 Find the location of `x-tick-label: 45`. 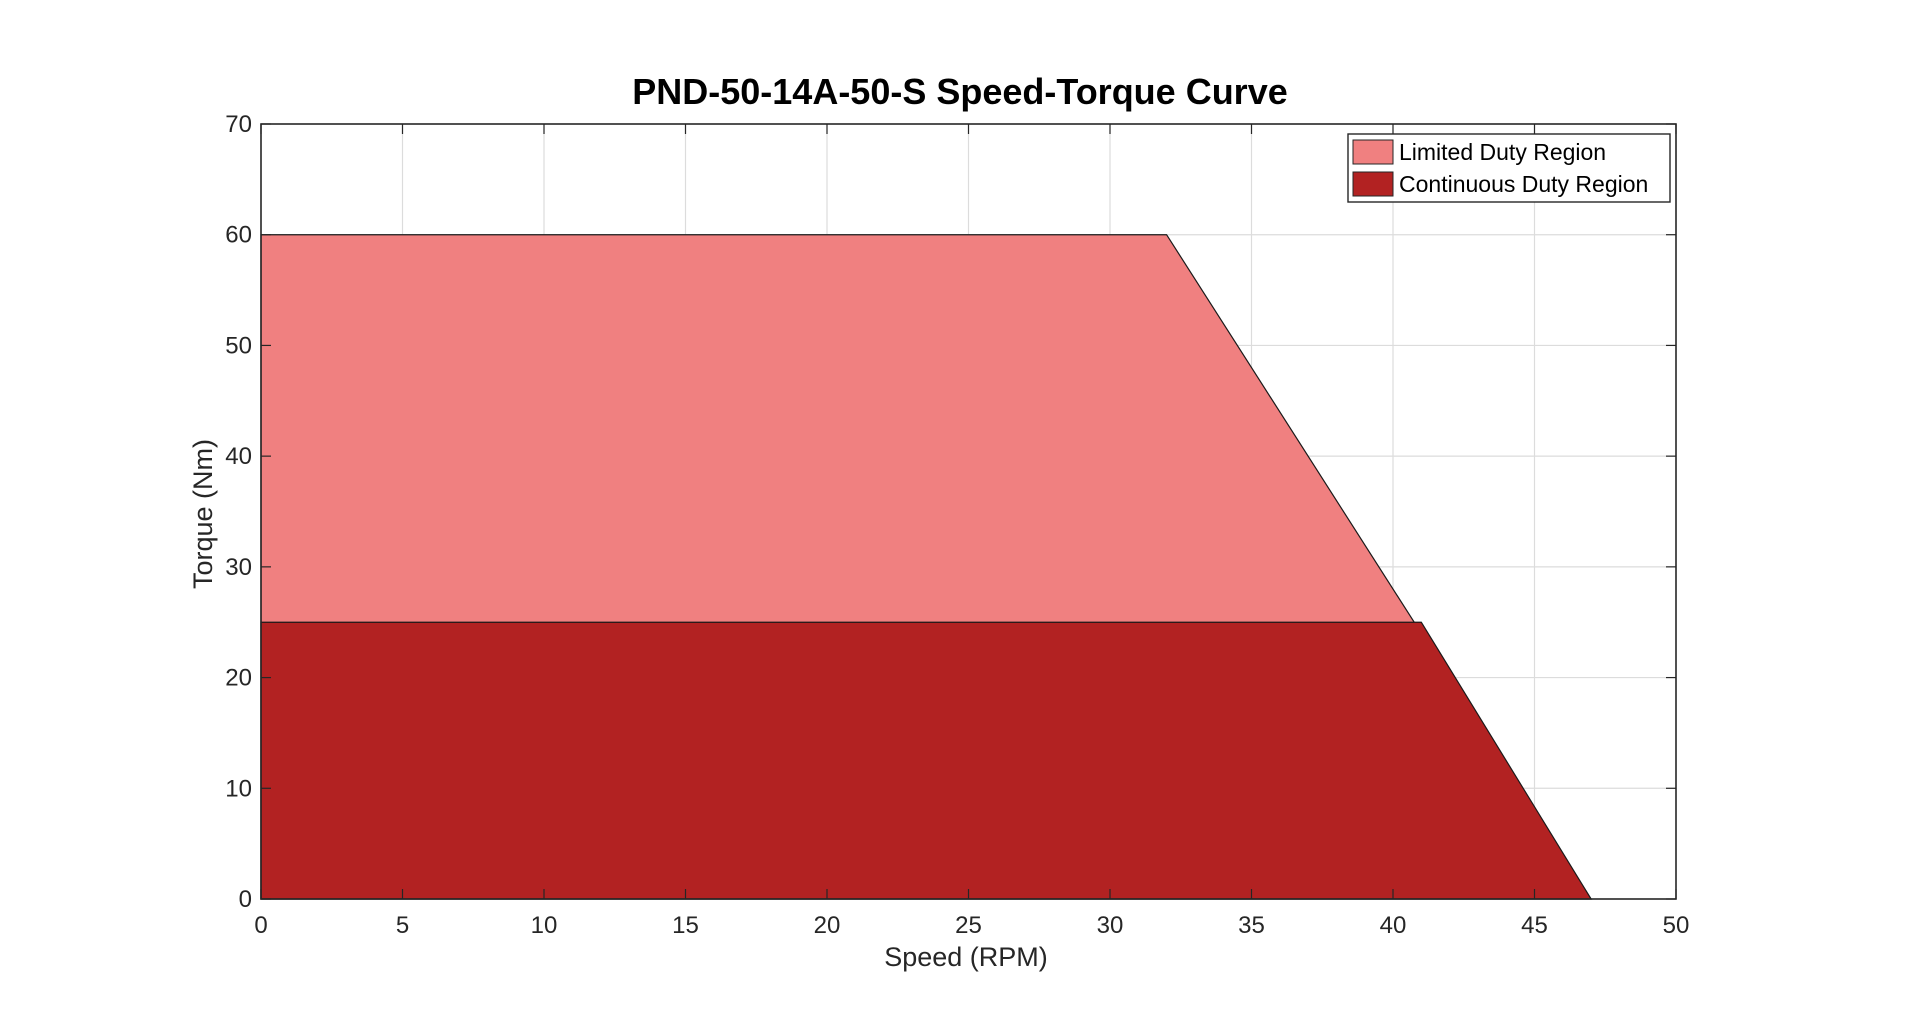

x-tick-label: 45 is located at coordinates (1534, 925).